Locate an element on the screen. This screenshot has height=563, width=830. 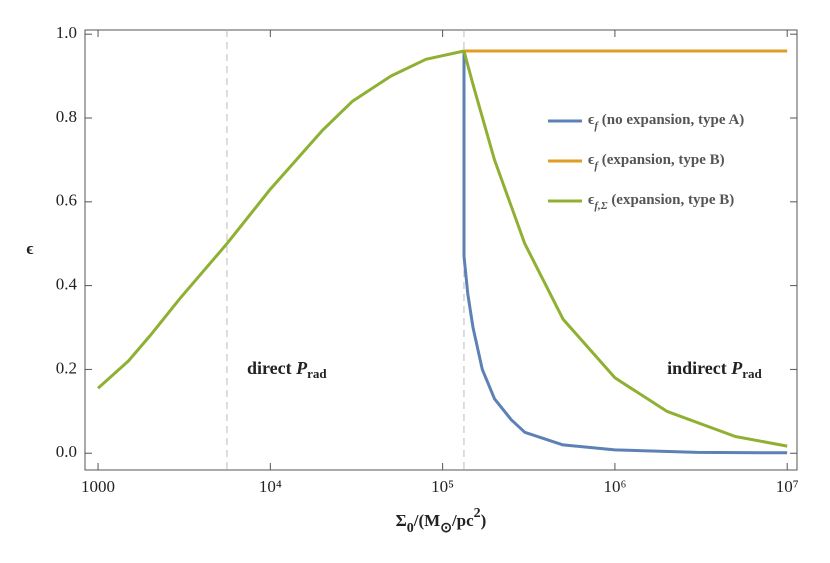
legend-entry: ϵf (no expansion, type A) is located at coordinates (666, 121).